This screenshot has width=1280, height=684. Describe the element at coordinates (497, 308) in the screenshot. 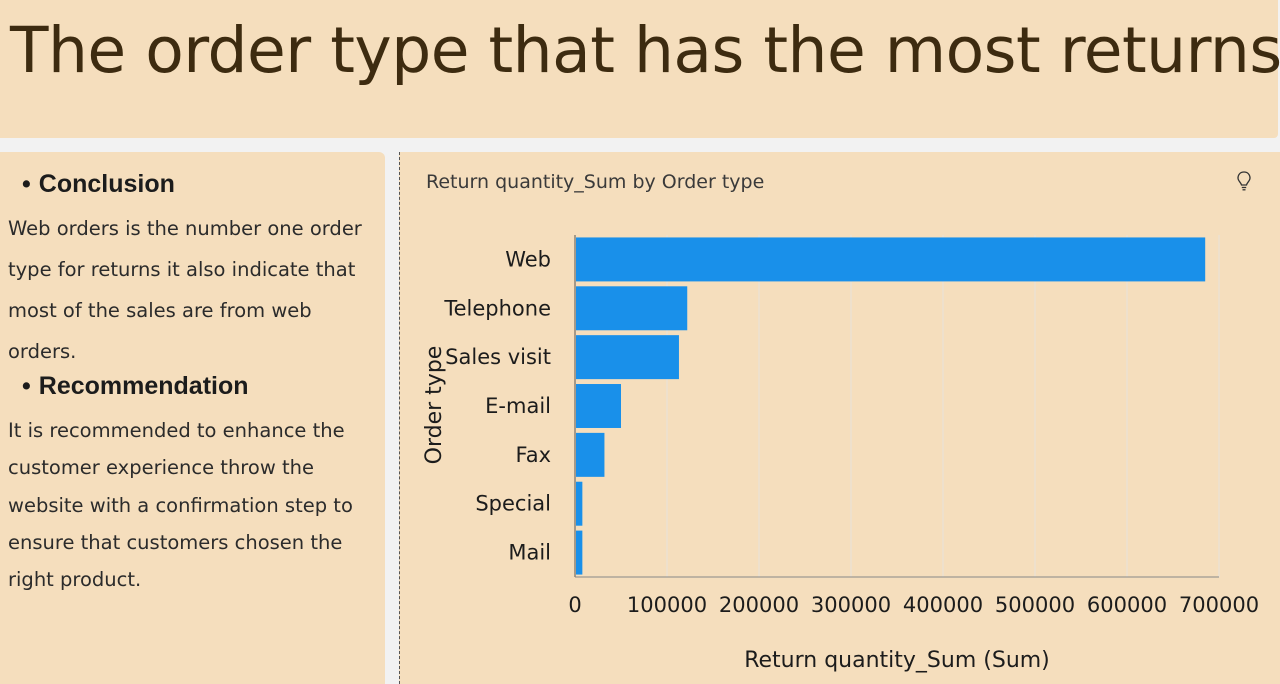

I see `y-tick-label: Telephone` at that location.